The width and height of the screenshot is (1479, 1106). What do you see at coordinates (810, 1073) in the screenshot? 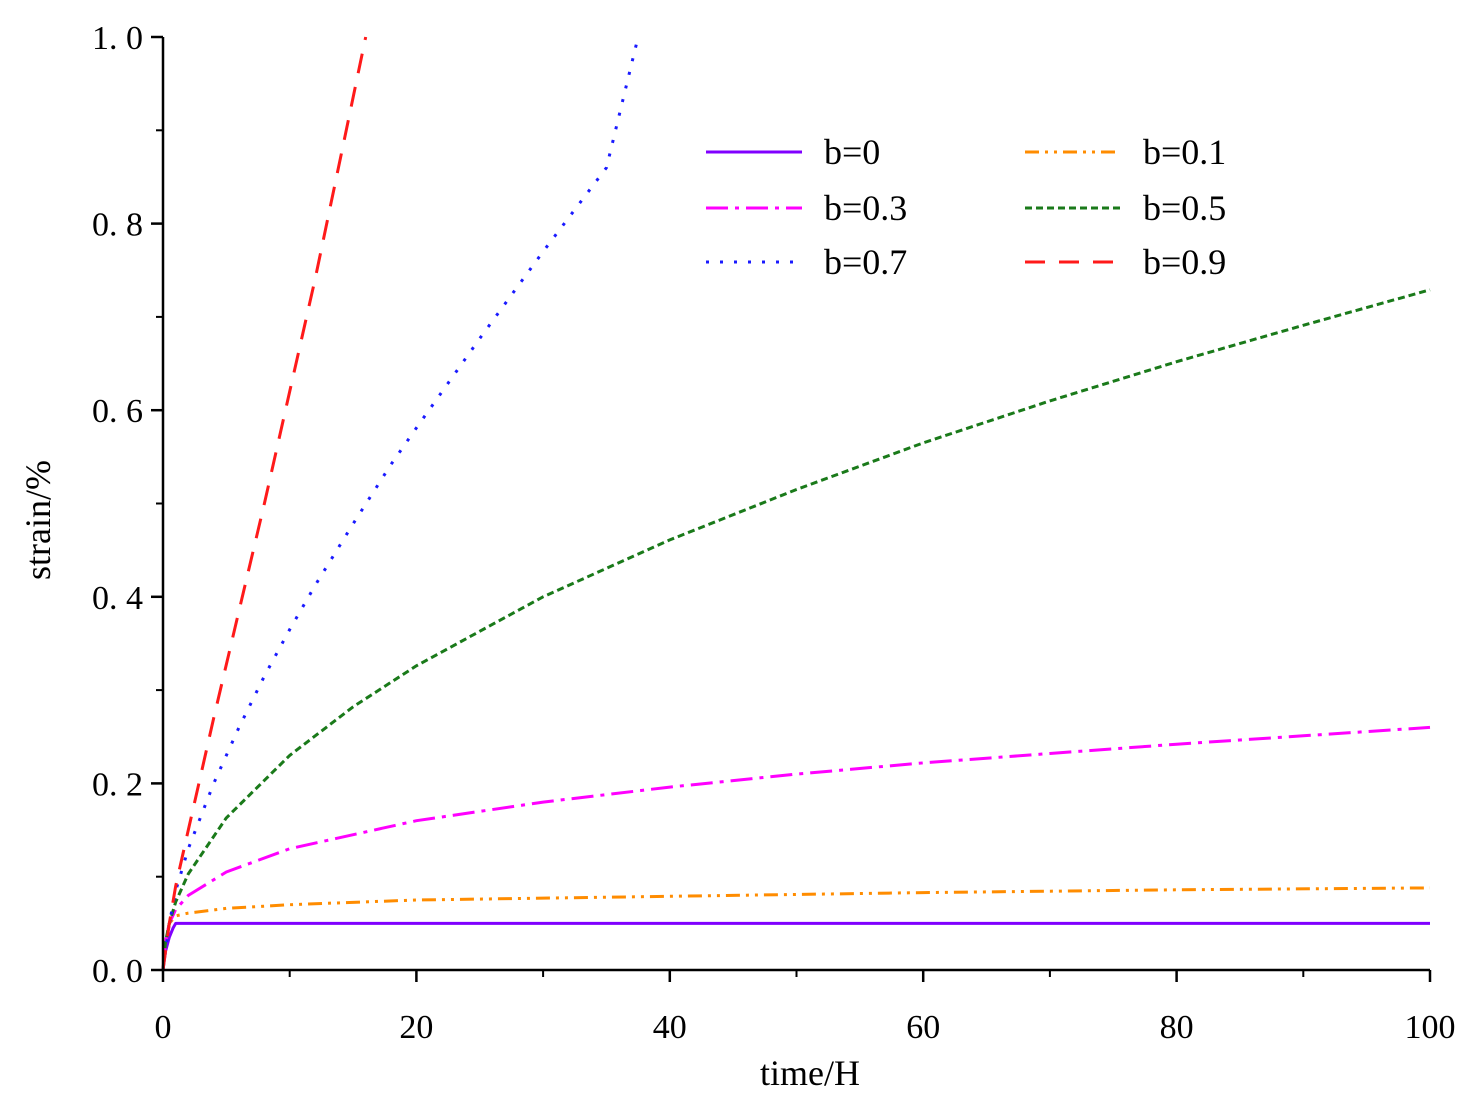
I see `x-axis-title: time/H` at bounding box center [810, 1073].